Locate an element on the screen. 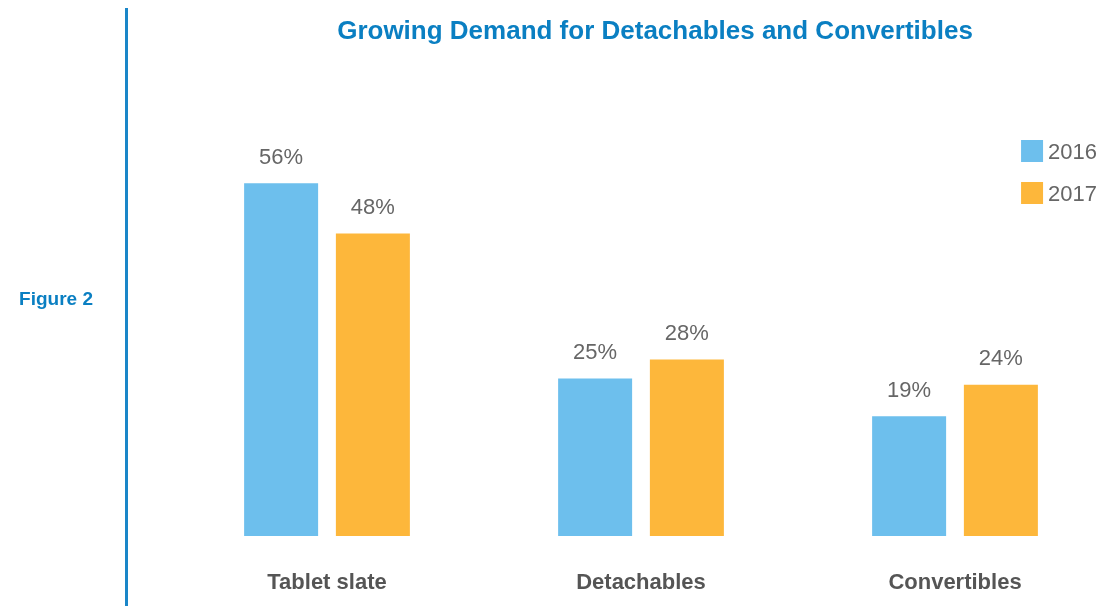  legend-label: 2016 is located at coordinates (1073, 151).